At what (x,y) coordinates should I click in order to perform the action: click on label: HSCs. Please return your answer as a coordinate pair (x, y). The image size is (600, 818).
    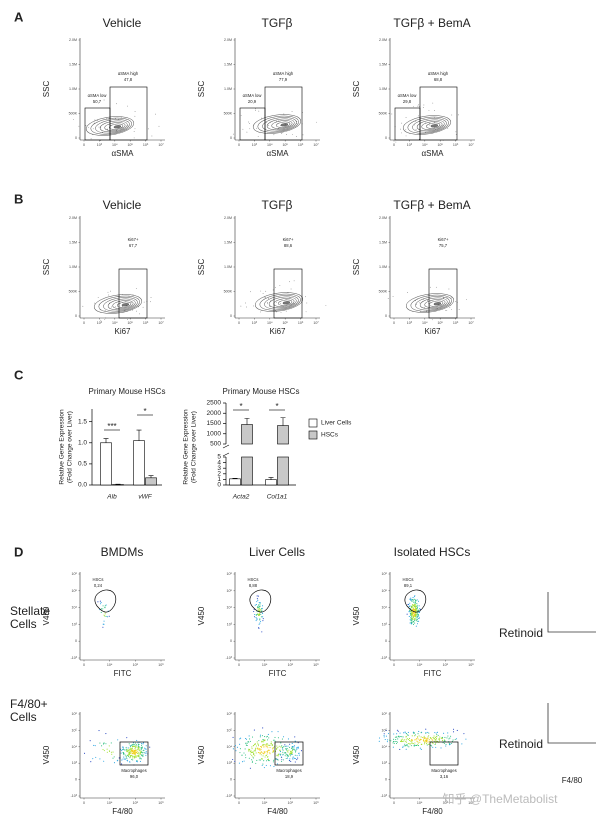
    Looking at the image, I should click on (408, 579).